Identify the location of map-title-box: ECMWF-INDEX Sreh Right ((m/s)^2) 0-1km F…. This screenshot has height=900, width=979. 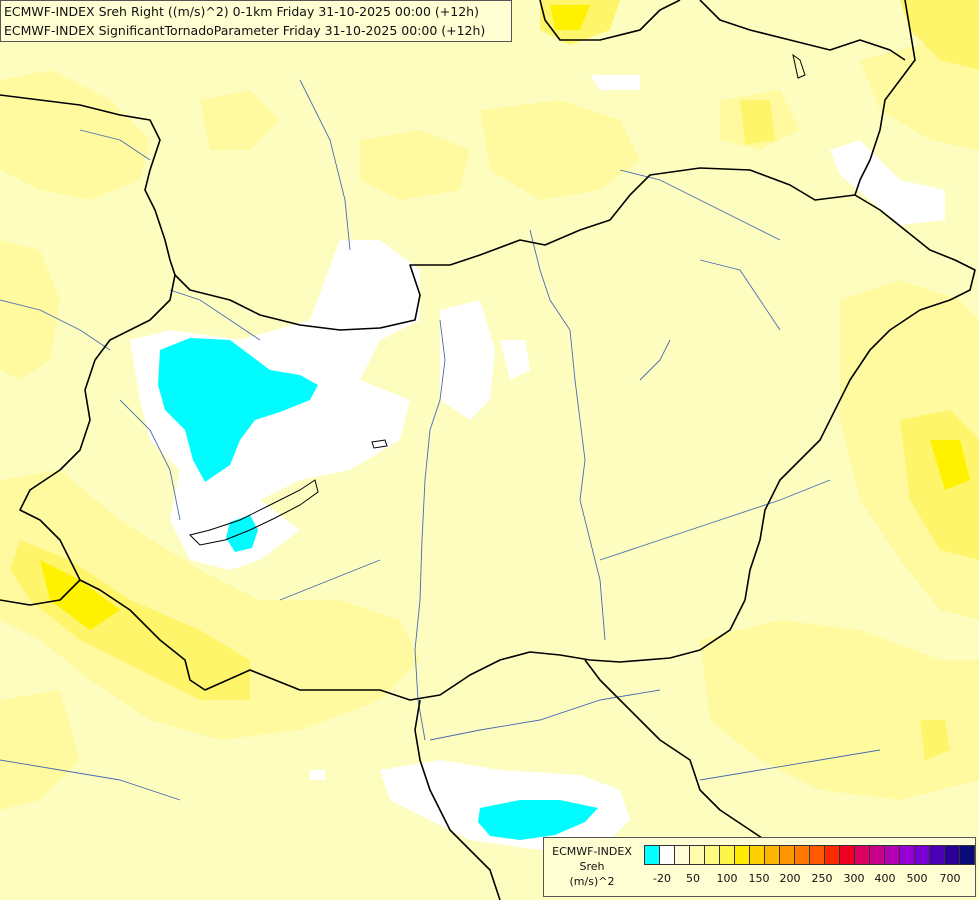
(256, 21).